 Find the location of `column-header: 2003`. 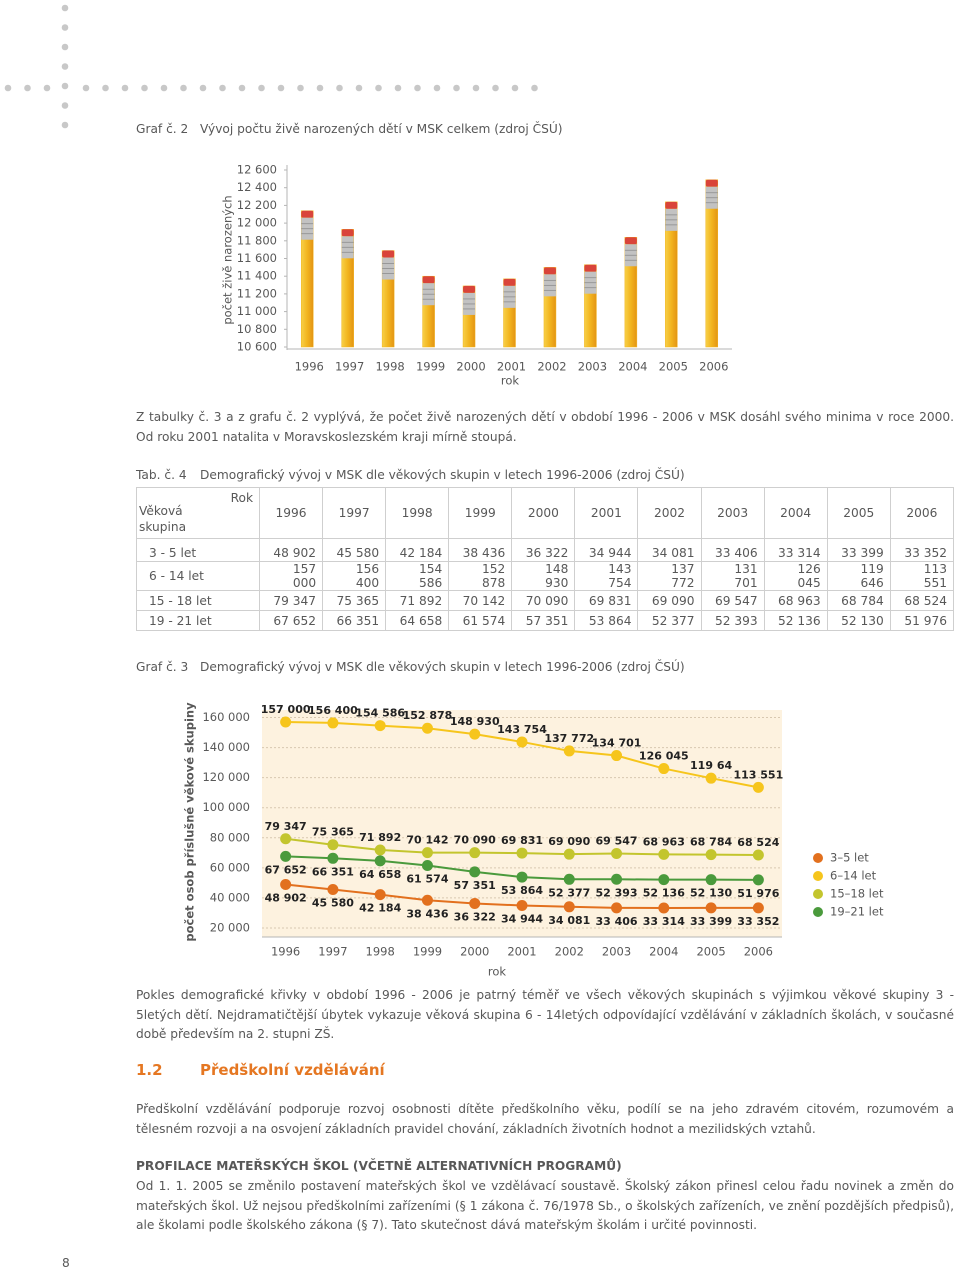

column-header: 2003 is located at coordinates (732, 513).